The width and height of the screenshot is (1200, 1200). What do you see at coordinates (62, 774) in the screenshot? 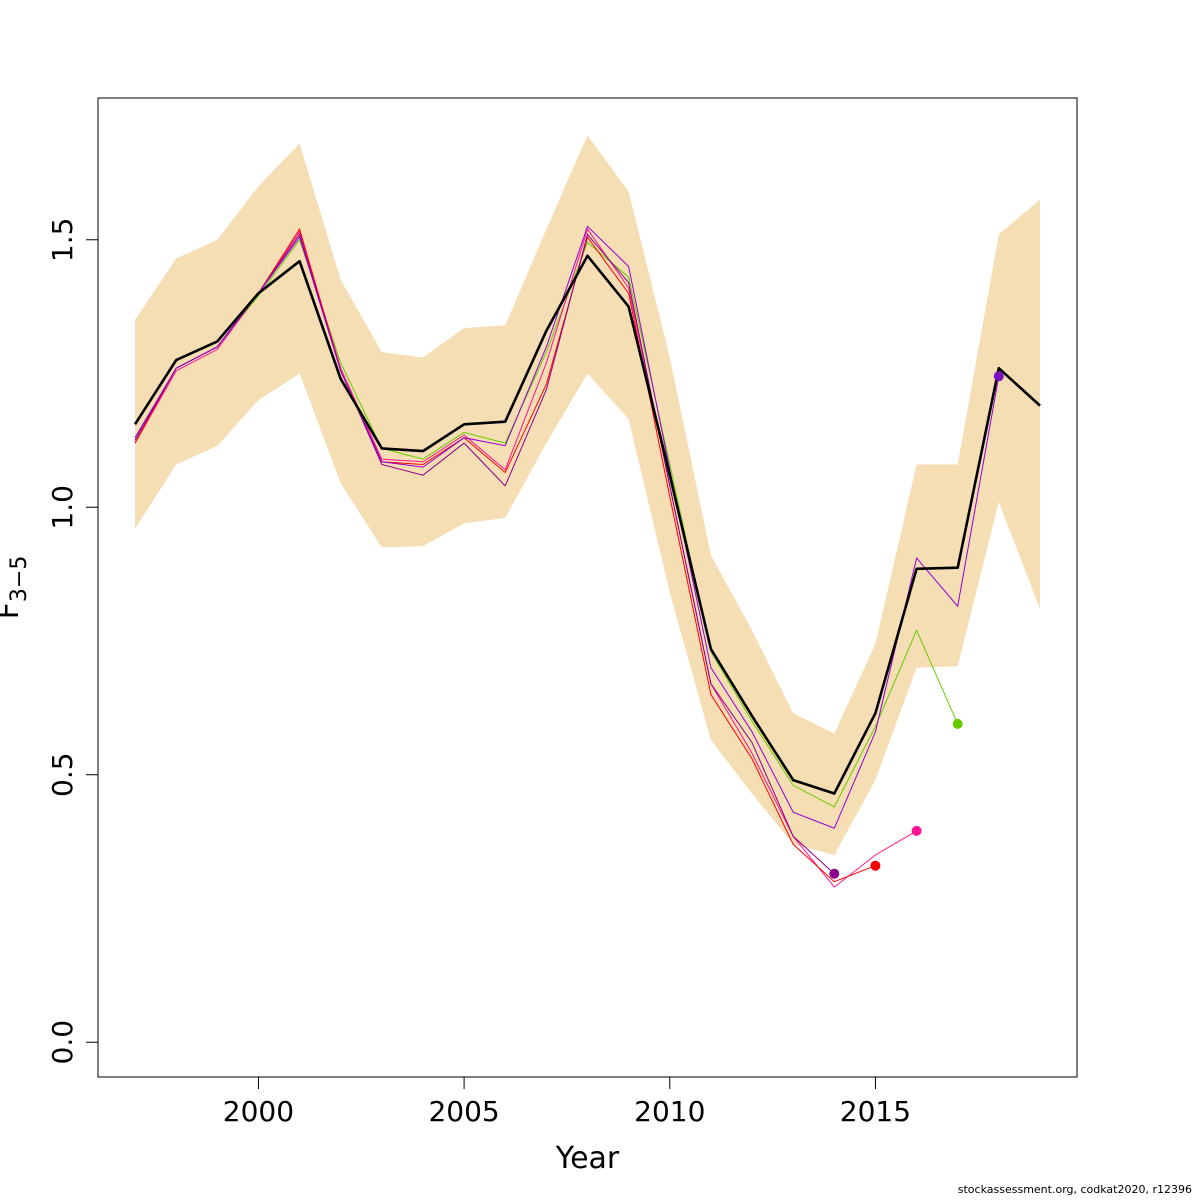
I see `y-tick-label-0.5: 0.5` at bounding box center [62, 774].